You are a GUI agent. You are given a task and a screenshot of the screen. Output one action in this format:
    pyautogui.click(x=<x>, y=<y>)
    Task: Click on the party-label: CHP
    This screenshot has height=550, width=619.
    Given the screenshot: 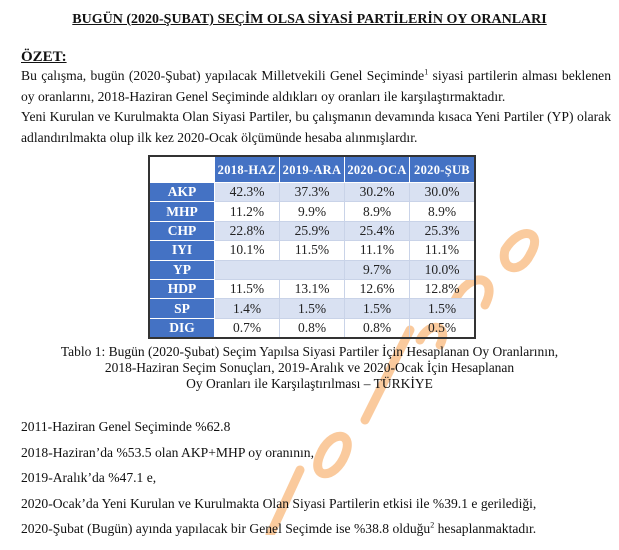 What is the action you would take?
    pyautogui.click(x=181, y=231)
    